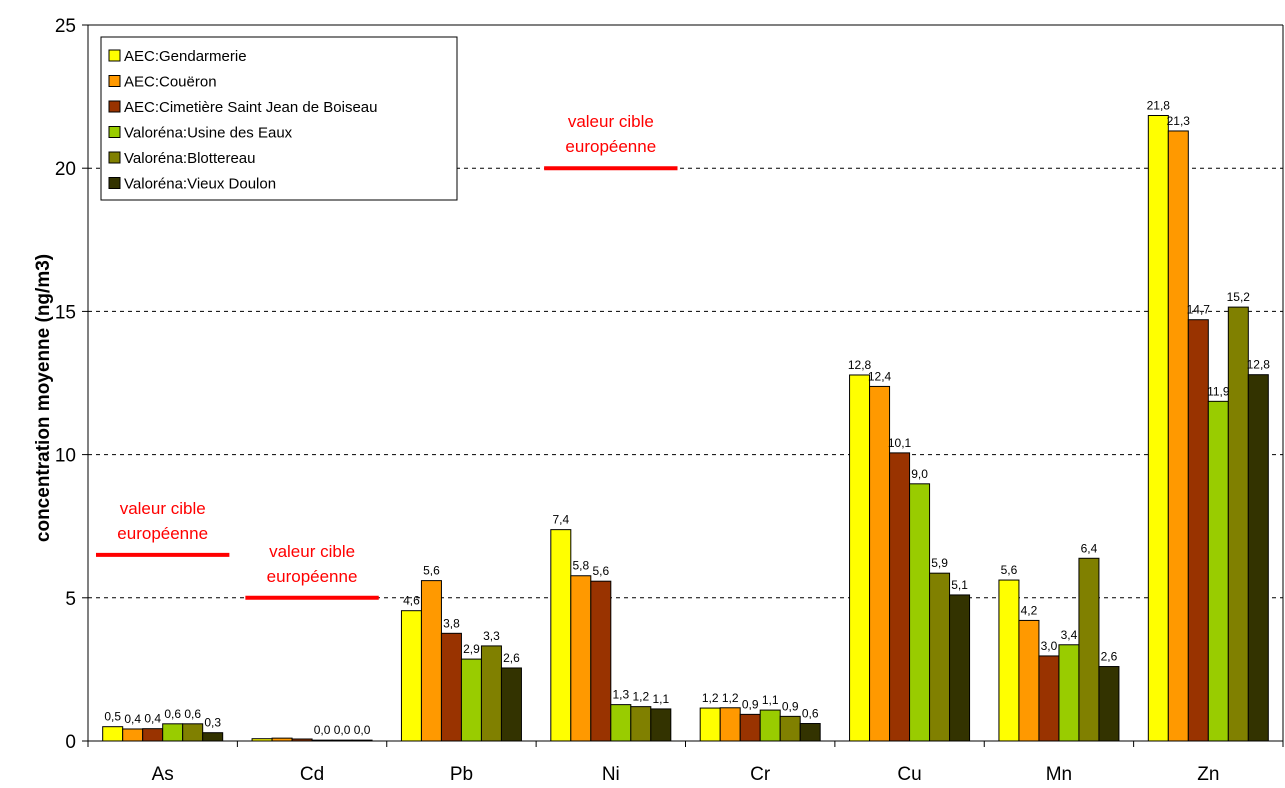  What do you see at coordinates (65, 169) in the screenshot?
I see `y-tick-label: 20` at bounding box center [65, 169].